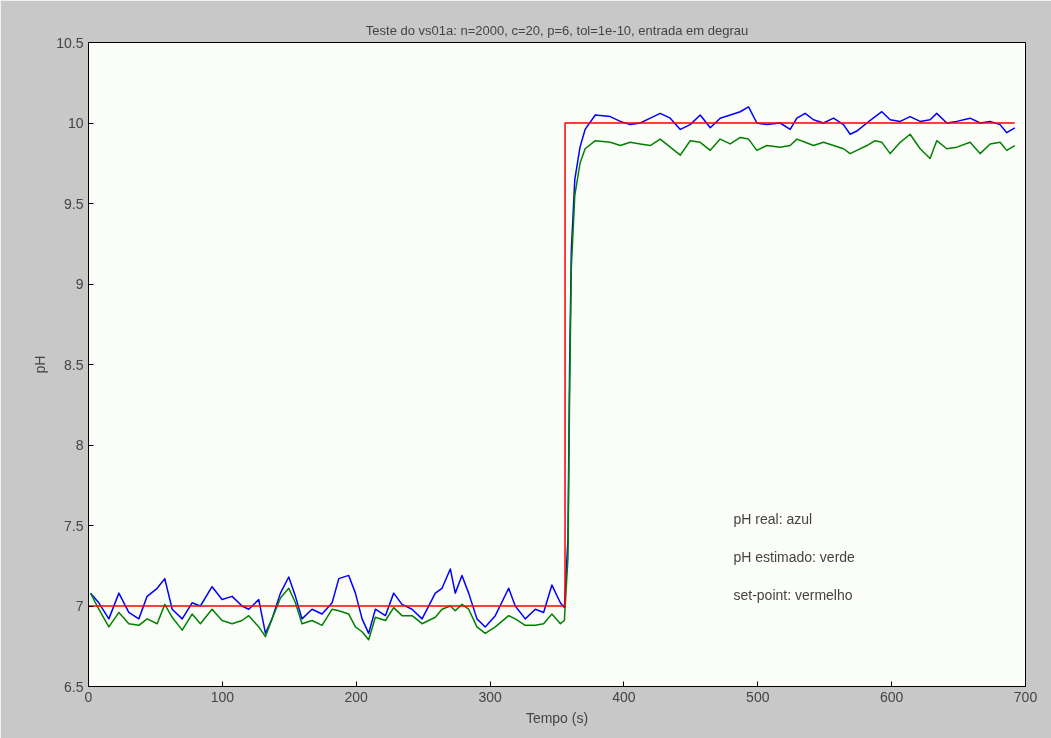 This screenshot has width=1051, height=738. Describe the element at coordinates (70, 42) in the screenshot. I see `y-tick-label: 10.5` at that location.